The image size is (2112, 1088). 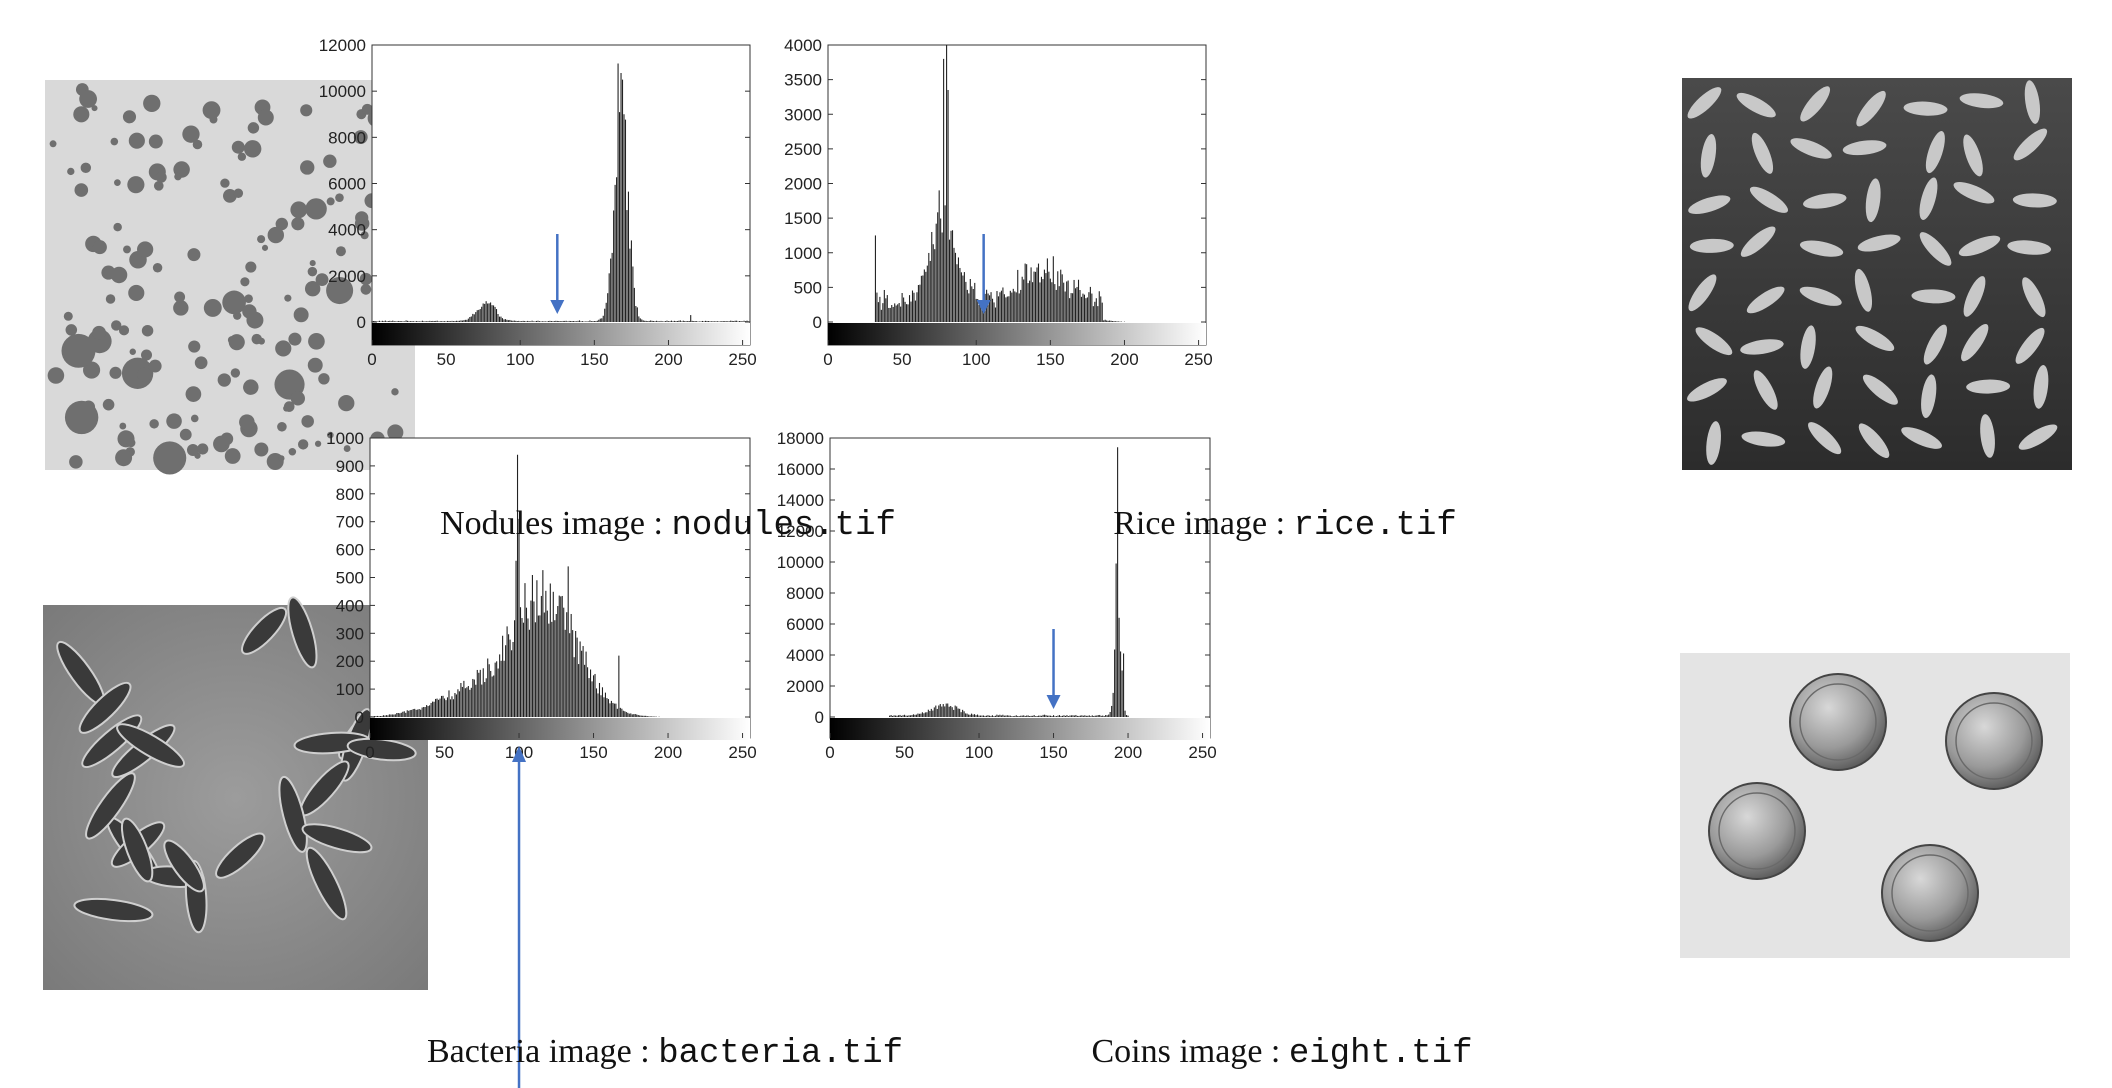 What do you see at coordinates (230, 277) in the screenshot?
I see `nodules-thumbnail` at bounding box center [230, 277].